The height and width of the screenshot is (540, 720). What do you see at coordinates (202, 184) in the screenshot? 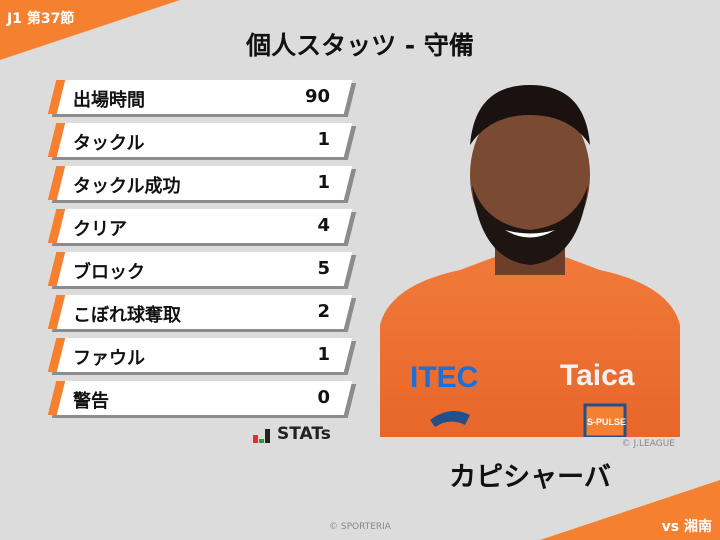
I see `stat-row: タックル成功 1` at bounding box center [202, 184].